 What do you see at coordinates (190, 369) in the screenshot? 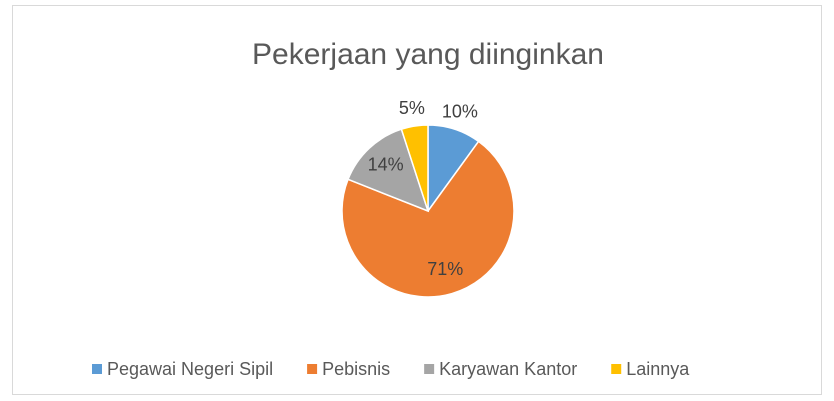
I see `legend-label: Pegawai Negeri Sipil` at bounding box center [190, 369].